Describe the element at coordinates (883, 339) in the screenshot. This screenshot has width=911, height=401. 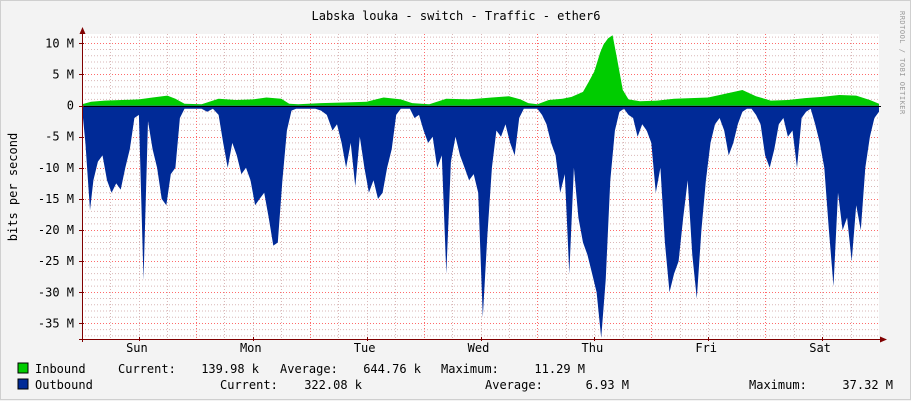
I see `x-axis-arrow` at that location.